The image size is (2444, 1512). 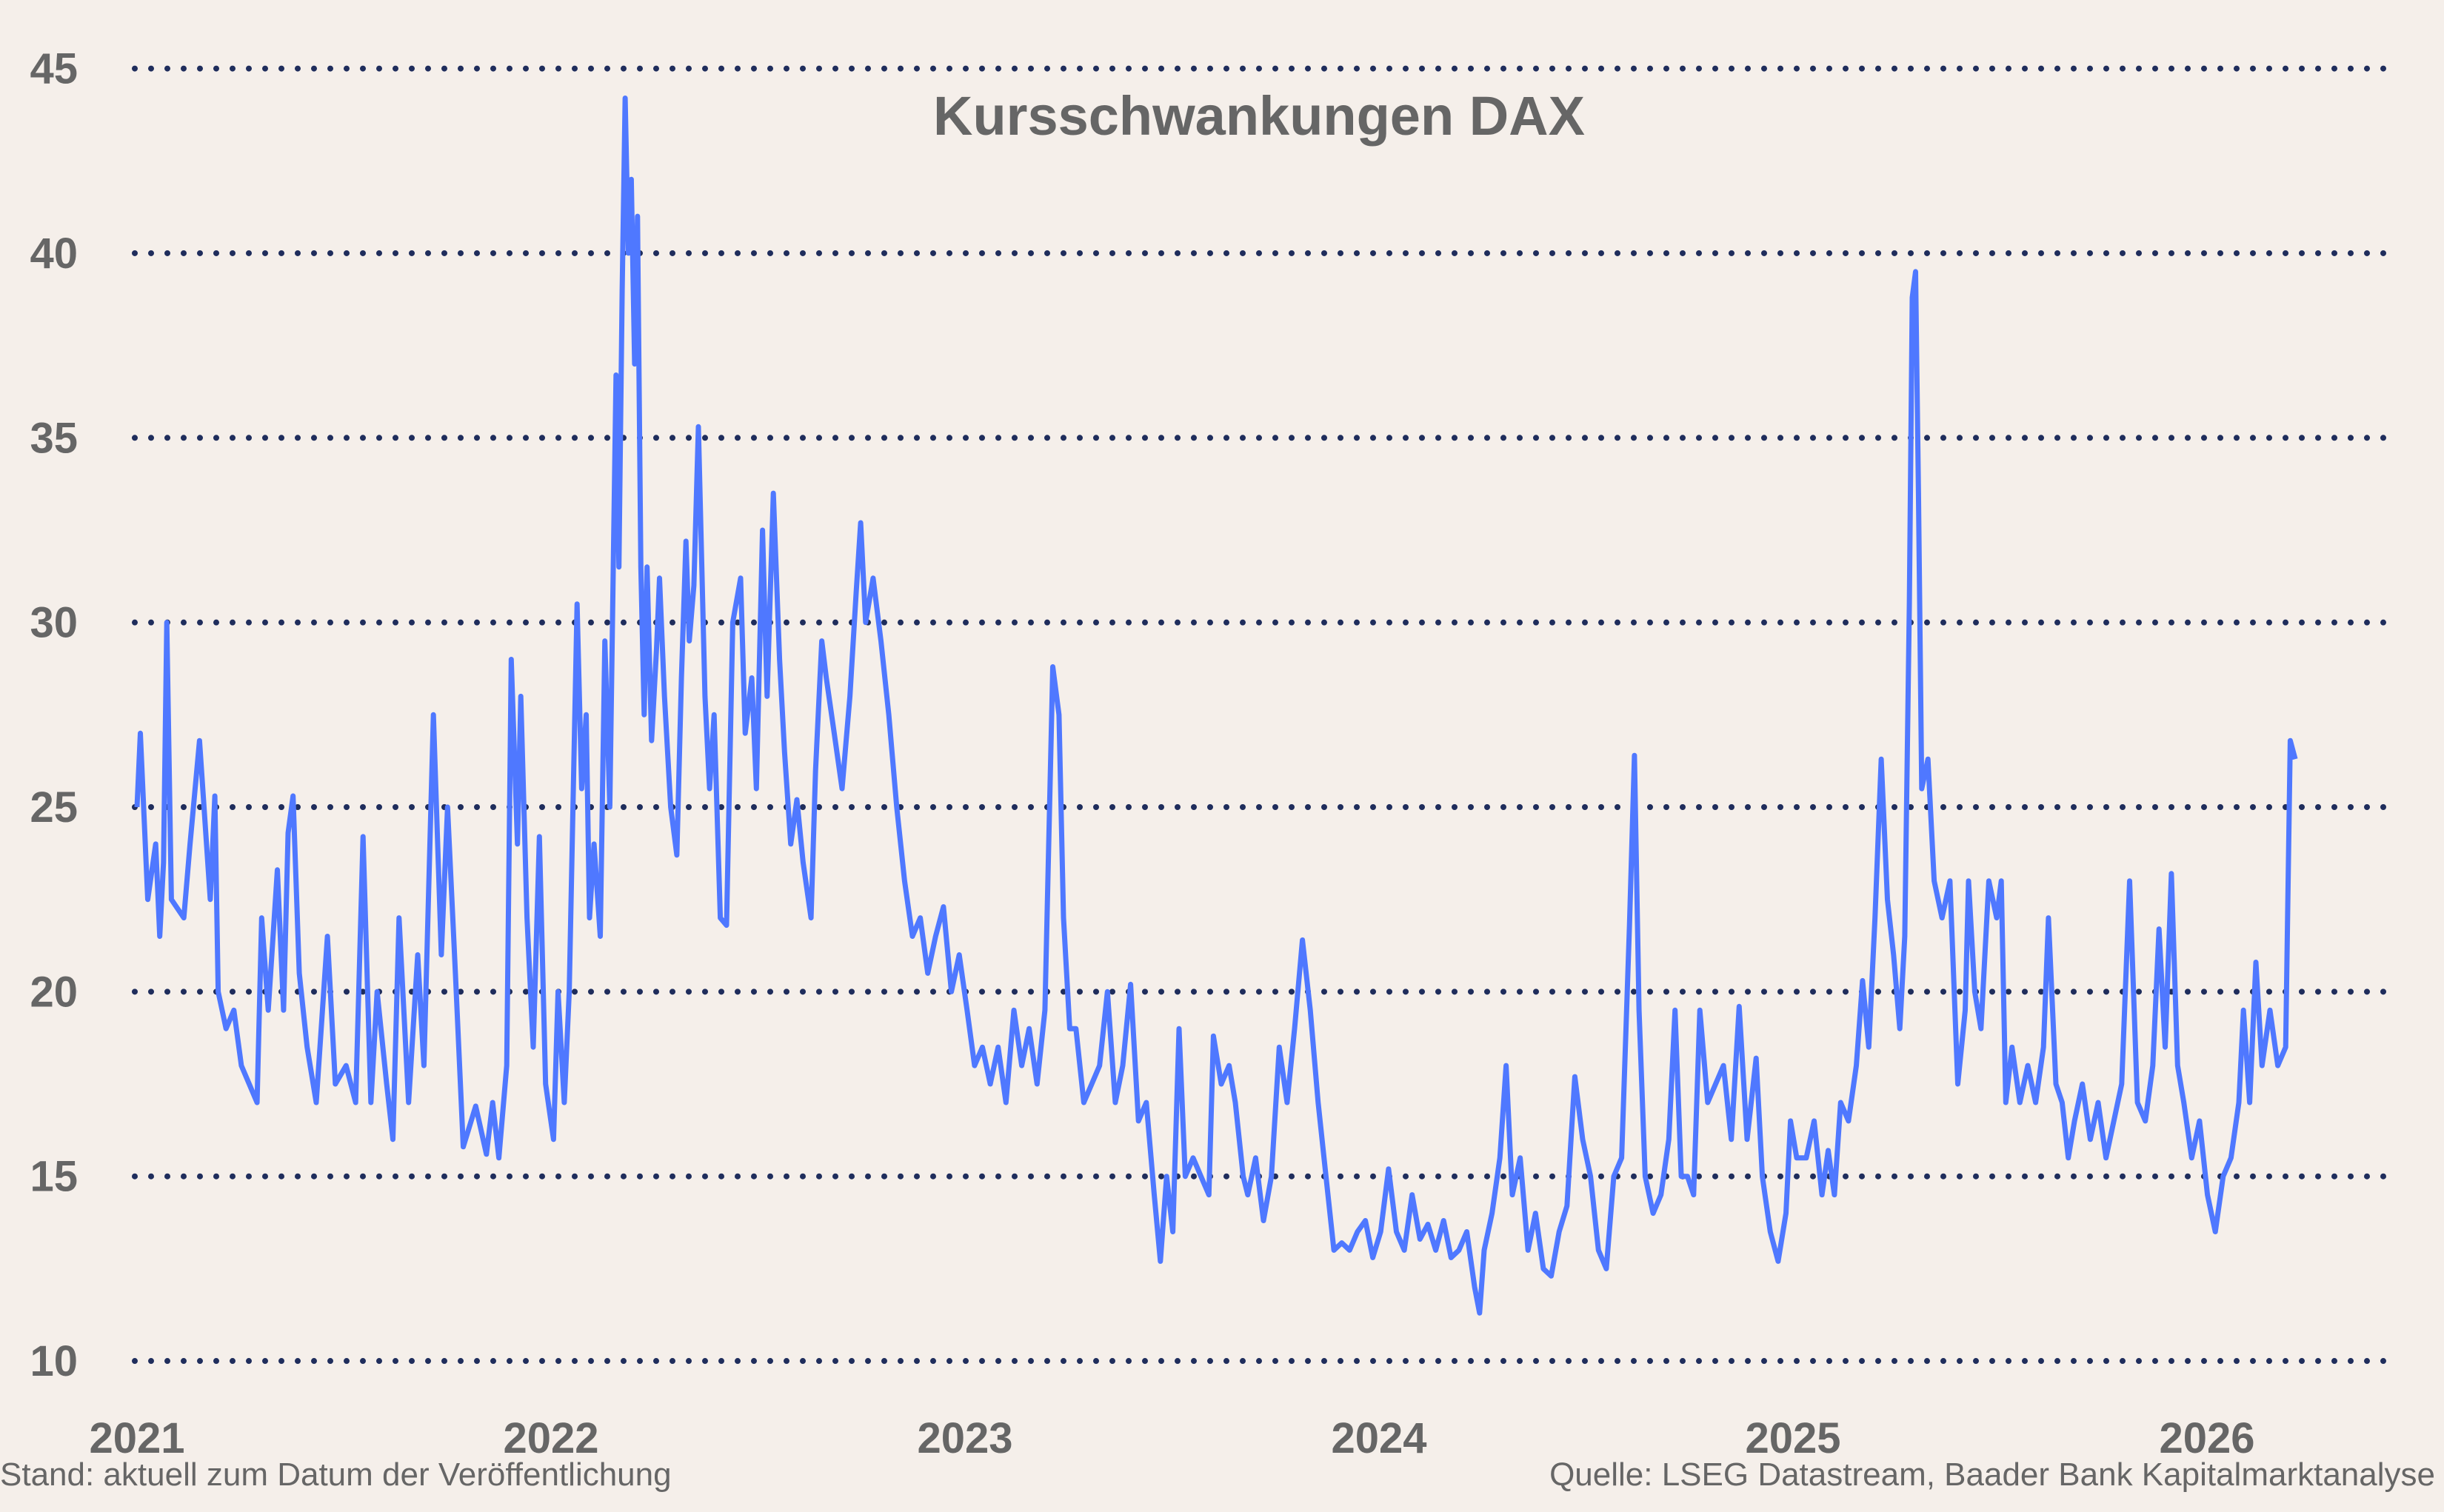 I want to click on x-tick-label: 2021, so click(x=136, y=1438).